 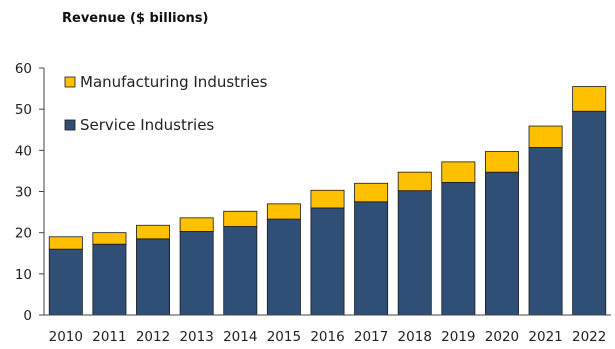 What do you see at coordinates (23, 110) in the screenshot?
I see `y-tick-label: 50` at bounding box center [23, 110].